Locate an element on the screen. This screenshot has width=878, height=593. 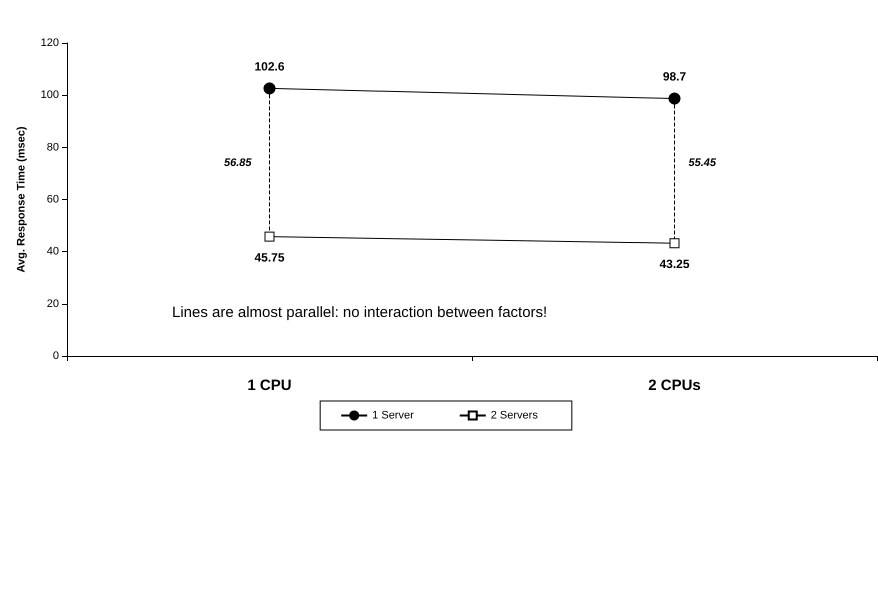
data-label: 43.25 is located at coordinates (674, 264).